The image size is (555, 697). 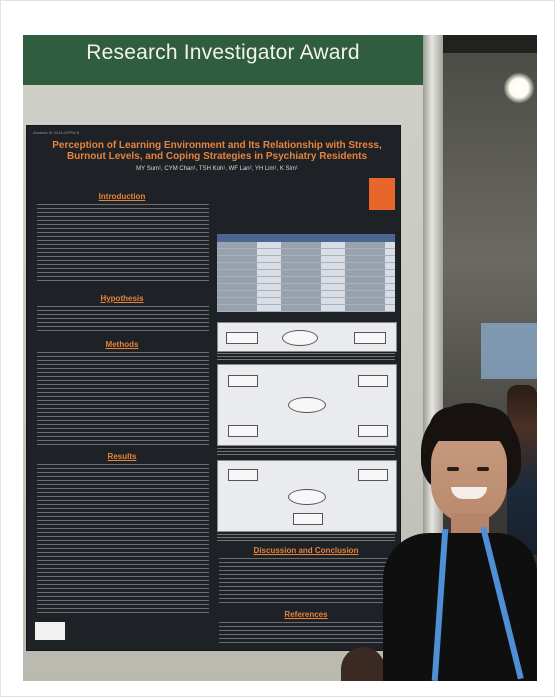 I want to click on hypothesis-text, so click(x=123, y=320).